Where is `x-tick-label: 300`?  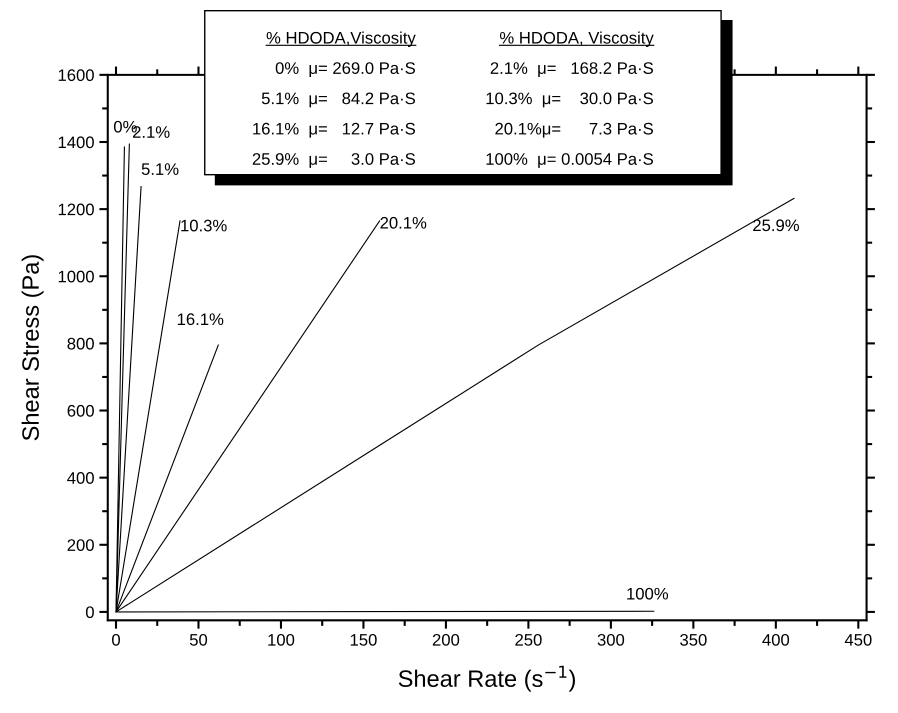 x-tick-label: 300 is located at coordinates (611, 640).